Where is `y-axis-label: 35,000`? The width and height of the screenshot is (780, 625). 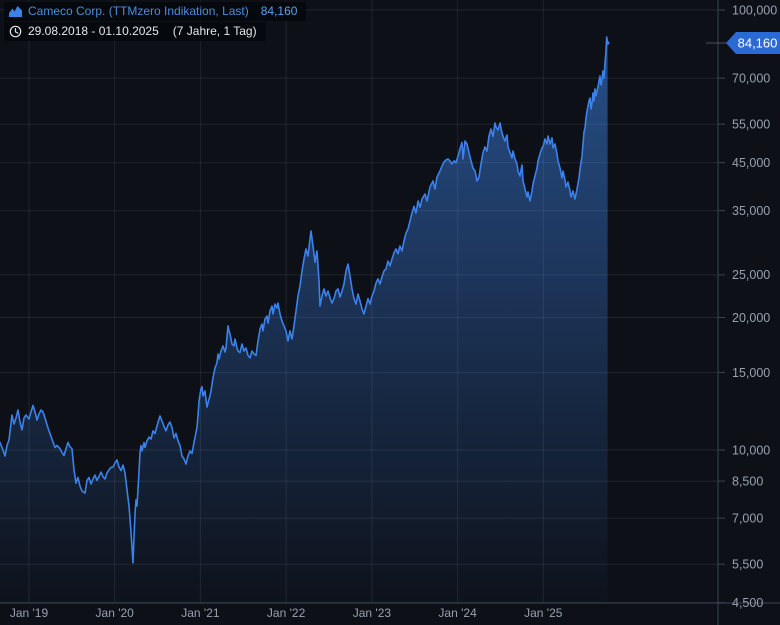 y-axis-label: 35,000 is located at coordinates (751, 211).